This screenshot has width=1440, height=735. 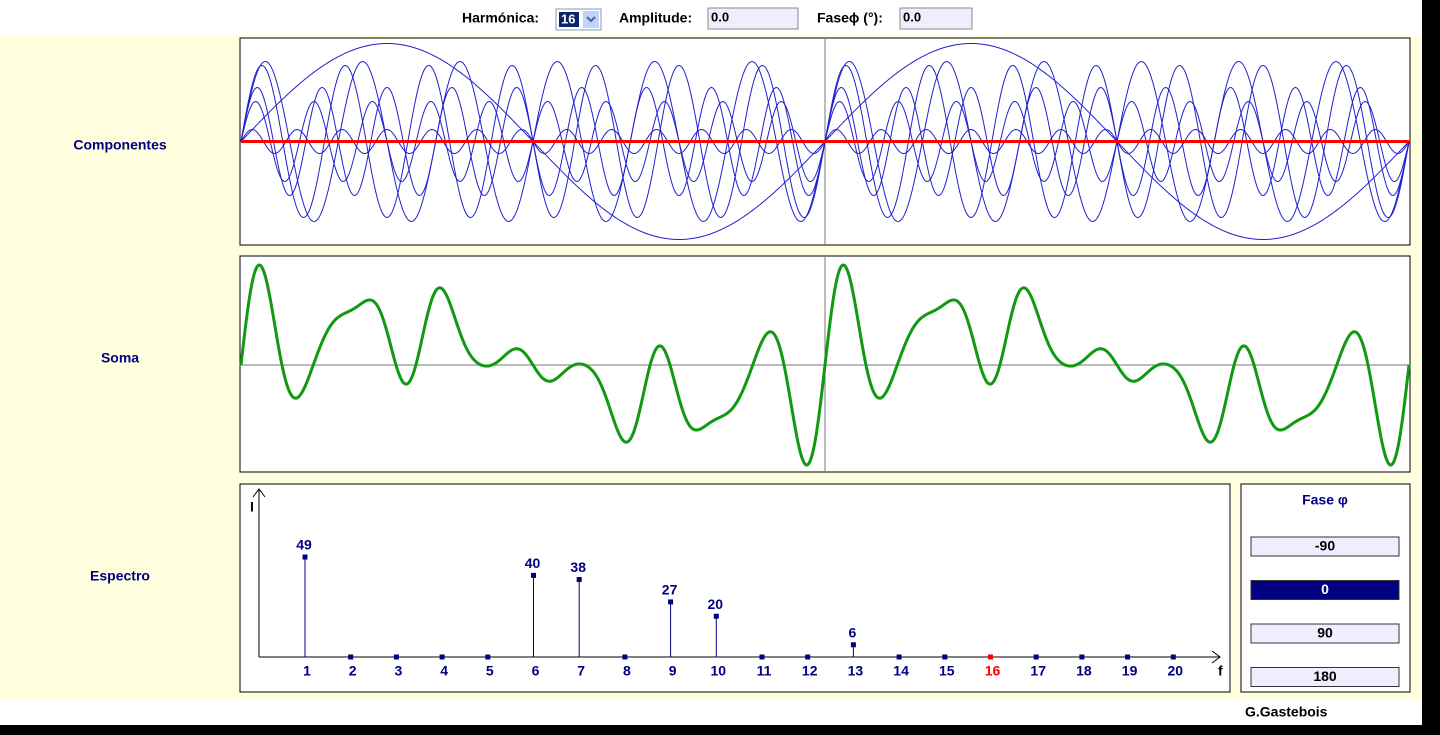 I want to click on phase-title: Fase φ, so click(x=1325, y=500).